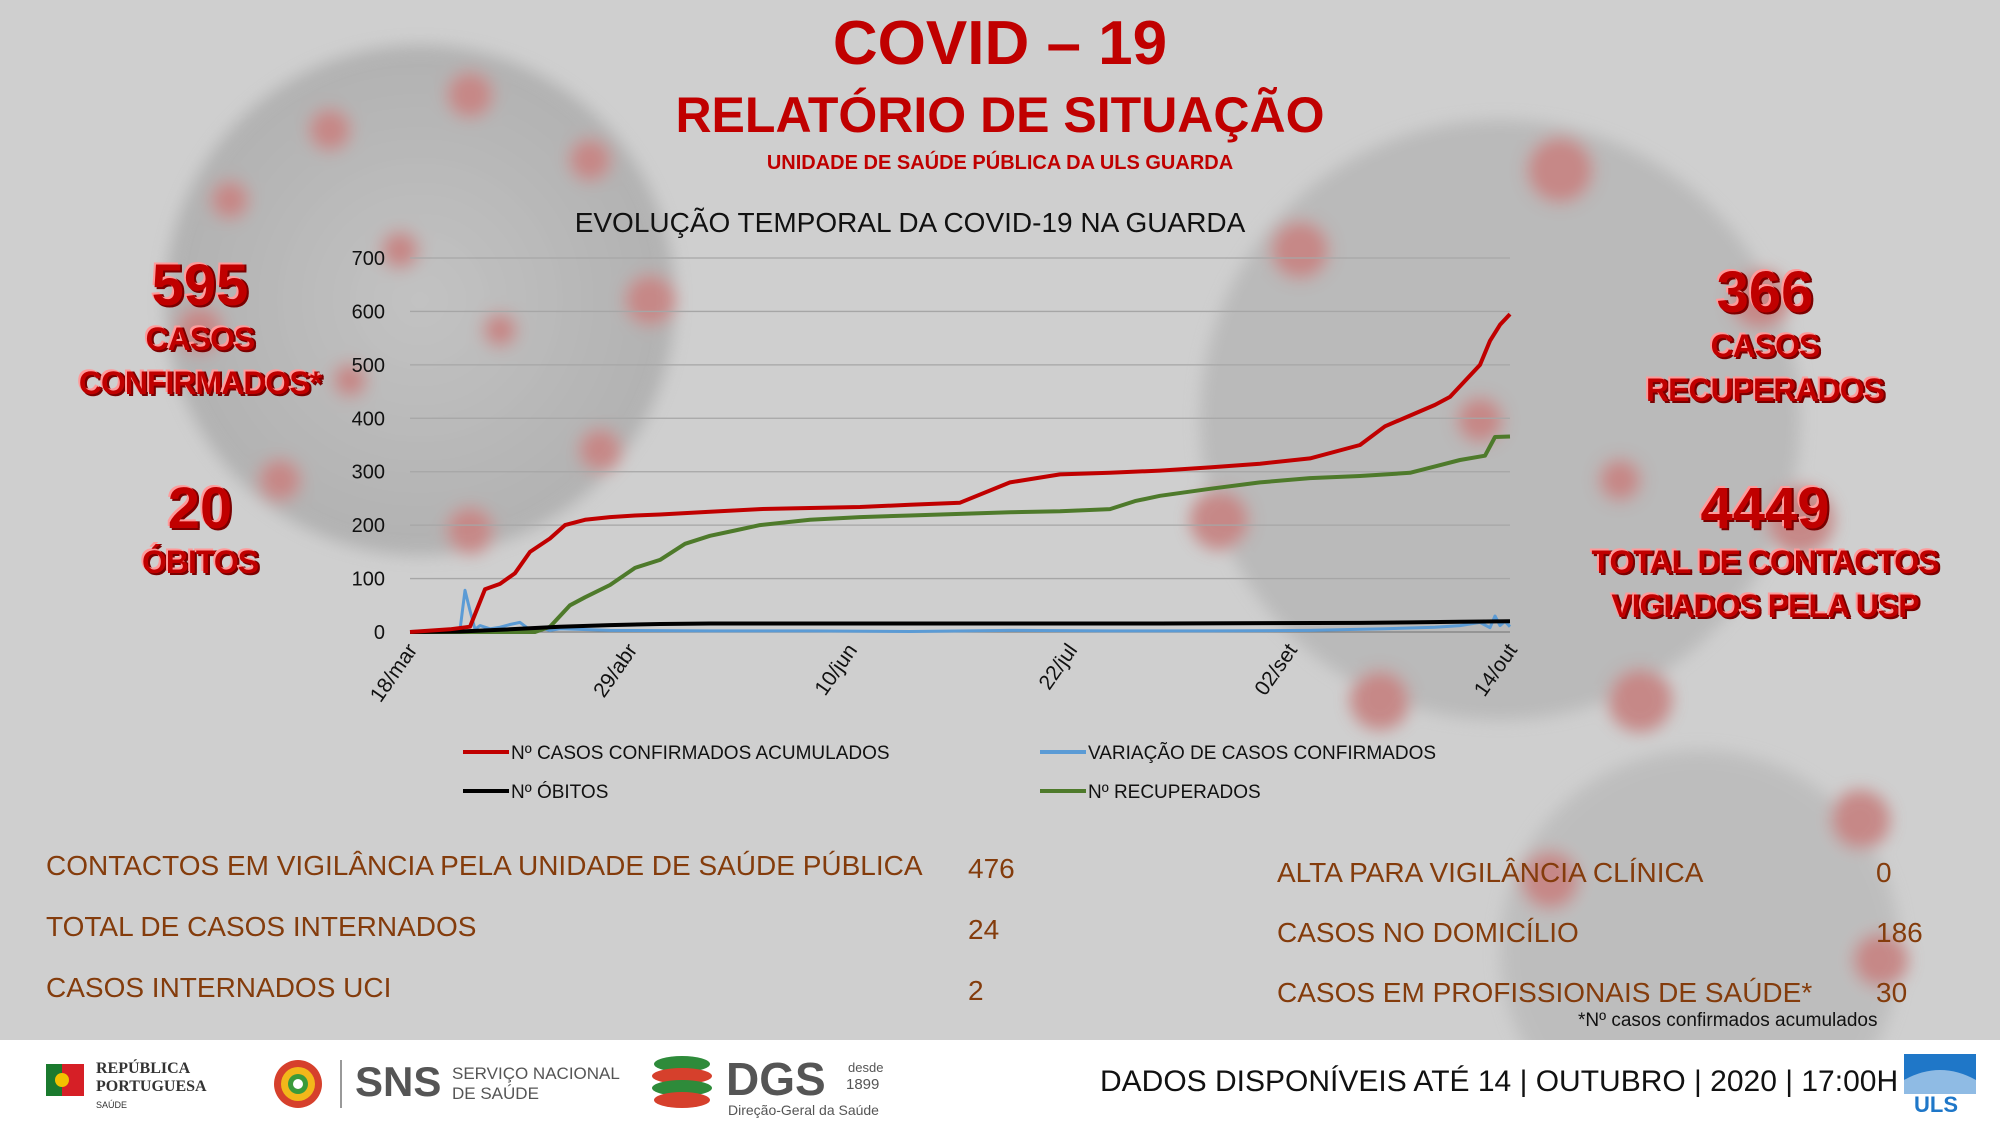 The width and height of the screenshot is (2000, 1125). What do you see at coordinates (615, 671) in the screenshot?
I see `x-tick-label: 29/abr` at bounding box center [615, 671].